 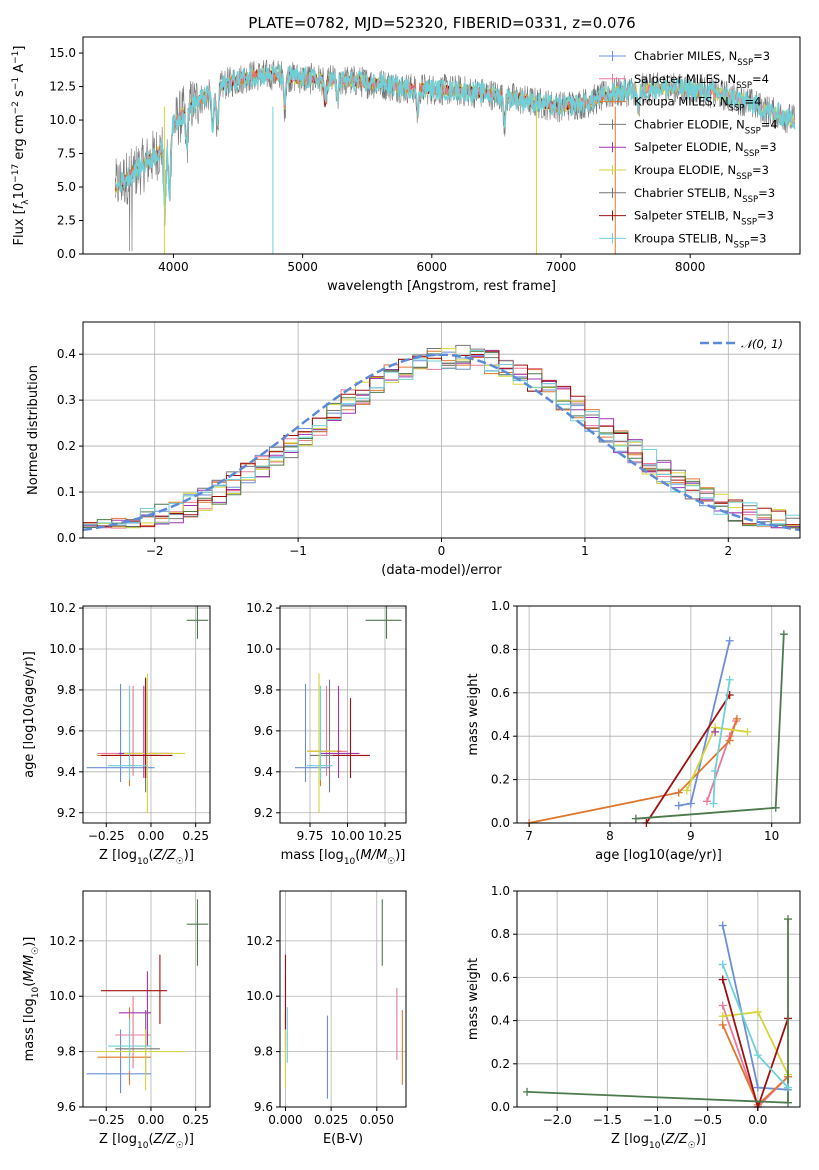 What do you see at coordinates (343, 1139) in the screenshot?
I see `x-axis-label: E(B-V)` at bounding box center [343, 1139].